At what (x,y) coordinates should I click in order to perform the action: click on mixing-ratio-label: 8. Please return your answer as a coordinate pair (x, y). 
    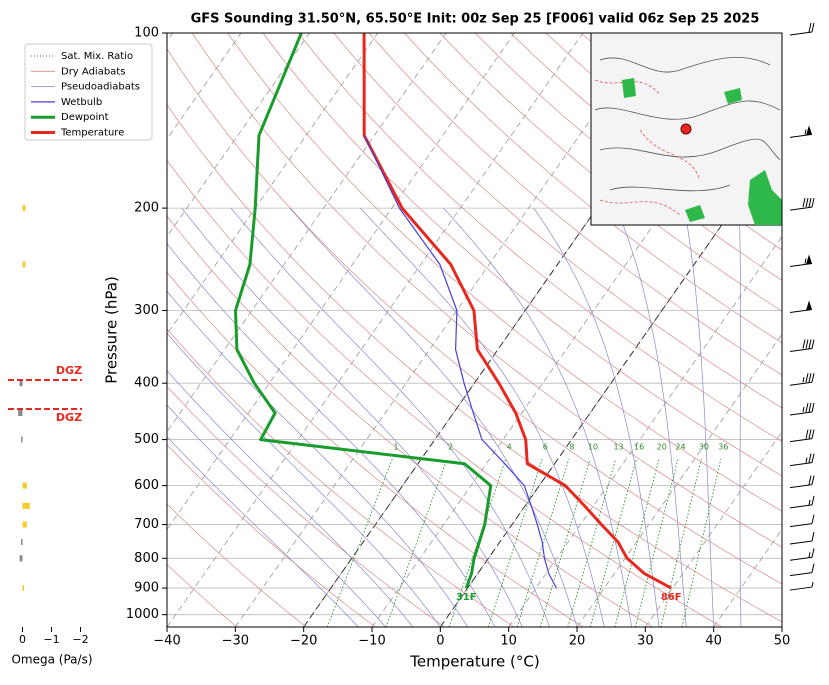
    Looking at the image, I should click on (571, 447).